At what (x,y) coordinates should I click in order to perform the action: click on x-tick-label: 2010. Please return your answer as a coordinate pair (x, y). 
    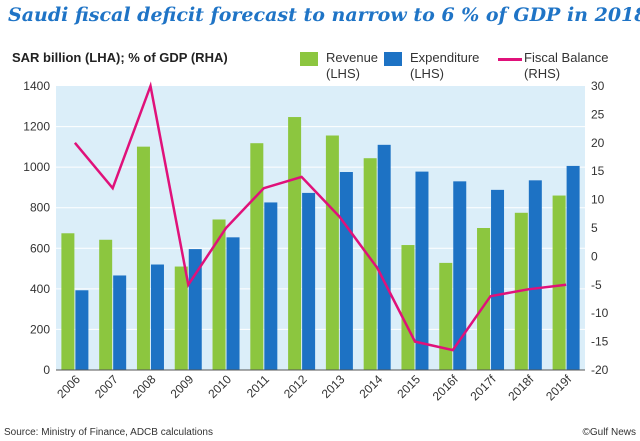
    Looking at the image, I should click on (219, 386).